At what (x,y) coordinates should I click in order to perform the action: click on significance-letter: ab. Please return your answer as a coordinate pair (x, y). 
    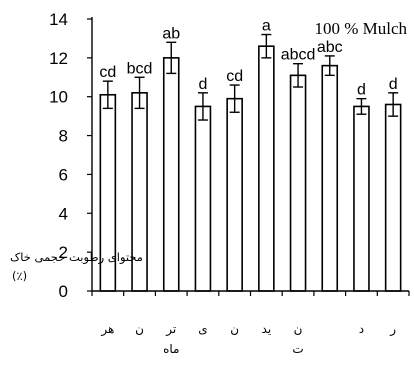
    Looking at the image, I should click on (171, 33).